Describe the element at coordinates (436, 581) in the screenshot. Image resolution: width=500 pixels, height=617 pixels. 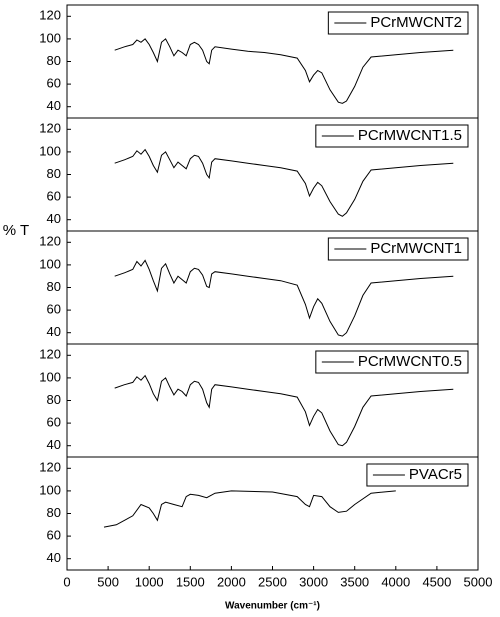
I see `x-tick-label: 4500` at that location.